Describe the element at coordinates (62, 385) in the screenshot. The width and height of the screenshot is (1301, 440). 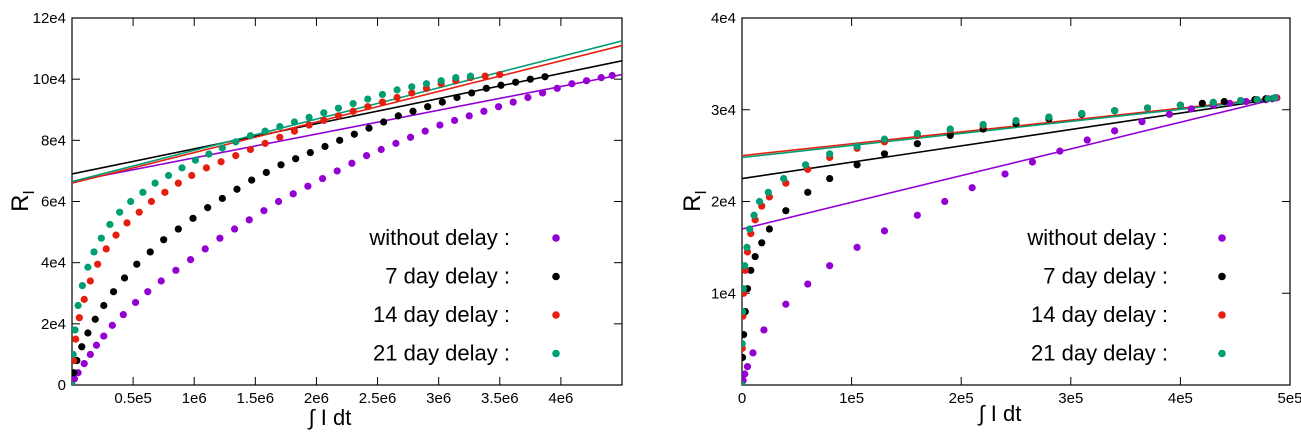
I see `y-tick-label: 0` at that location.